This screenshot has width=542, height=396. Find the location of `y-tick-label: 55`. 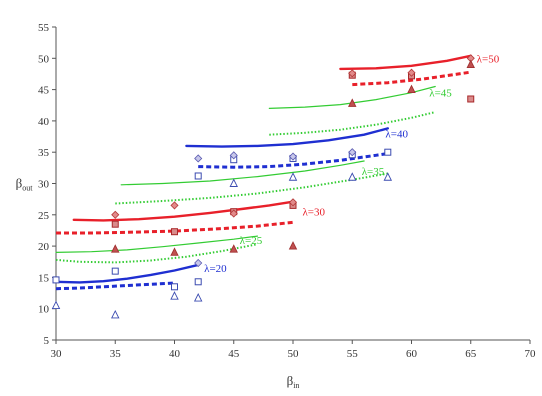

y-tick-label: 55 is located at coordinates (44, 28).